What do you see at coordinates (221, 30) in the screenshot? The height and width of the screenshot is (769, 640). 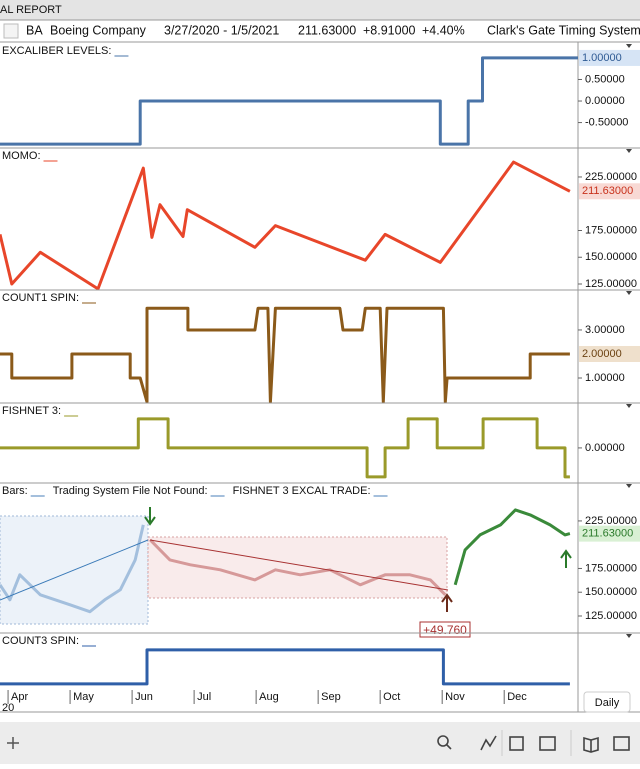 I see `date-range: 3/27/2020 - 1/5/2021` at bounding box center [221, 30].